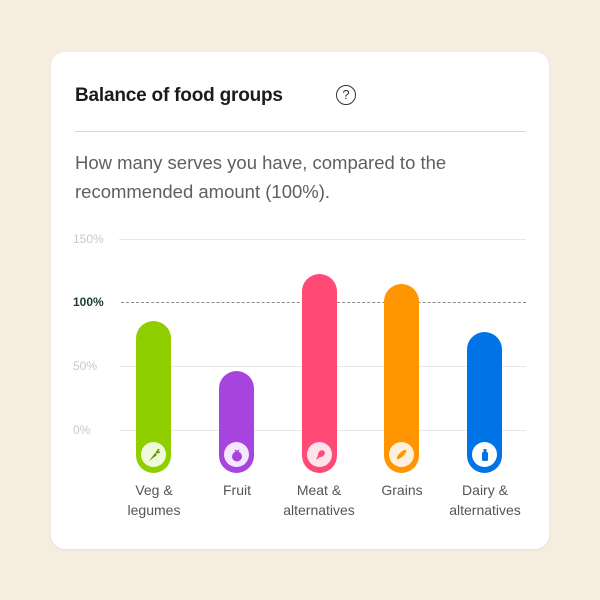 The width and height of the screenshot is (600, 600). What do you see at coordinates (300, 131) in the screenshot?
I see `divider` at bounding box center [300, 131].